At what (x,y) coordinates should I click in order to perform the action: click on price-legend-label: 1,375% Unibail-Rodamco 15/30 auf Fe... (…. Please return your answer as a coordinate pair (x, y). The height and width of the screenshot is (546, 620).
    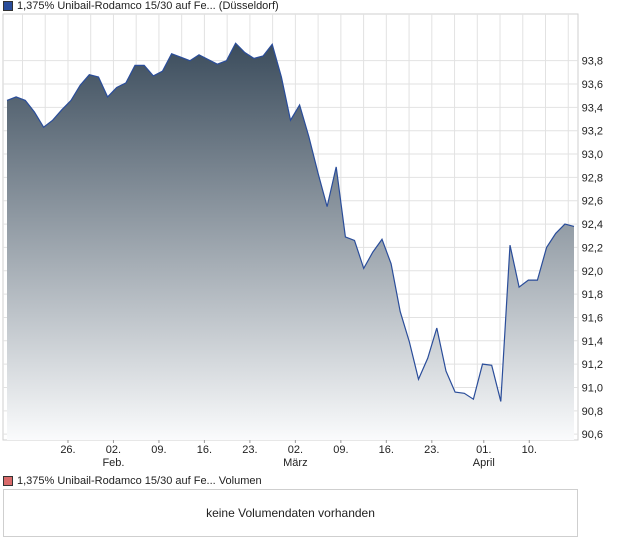
    Looking at the image, I should click on (148, 6).